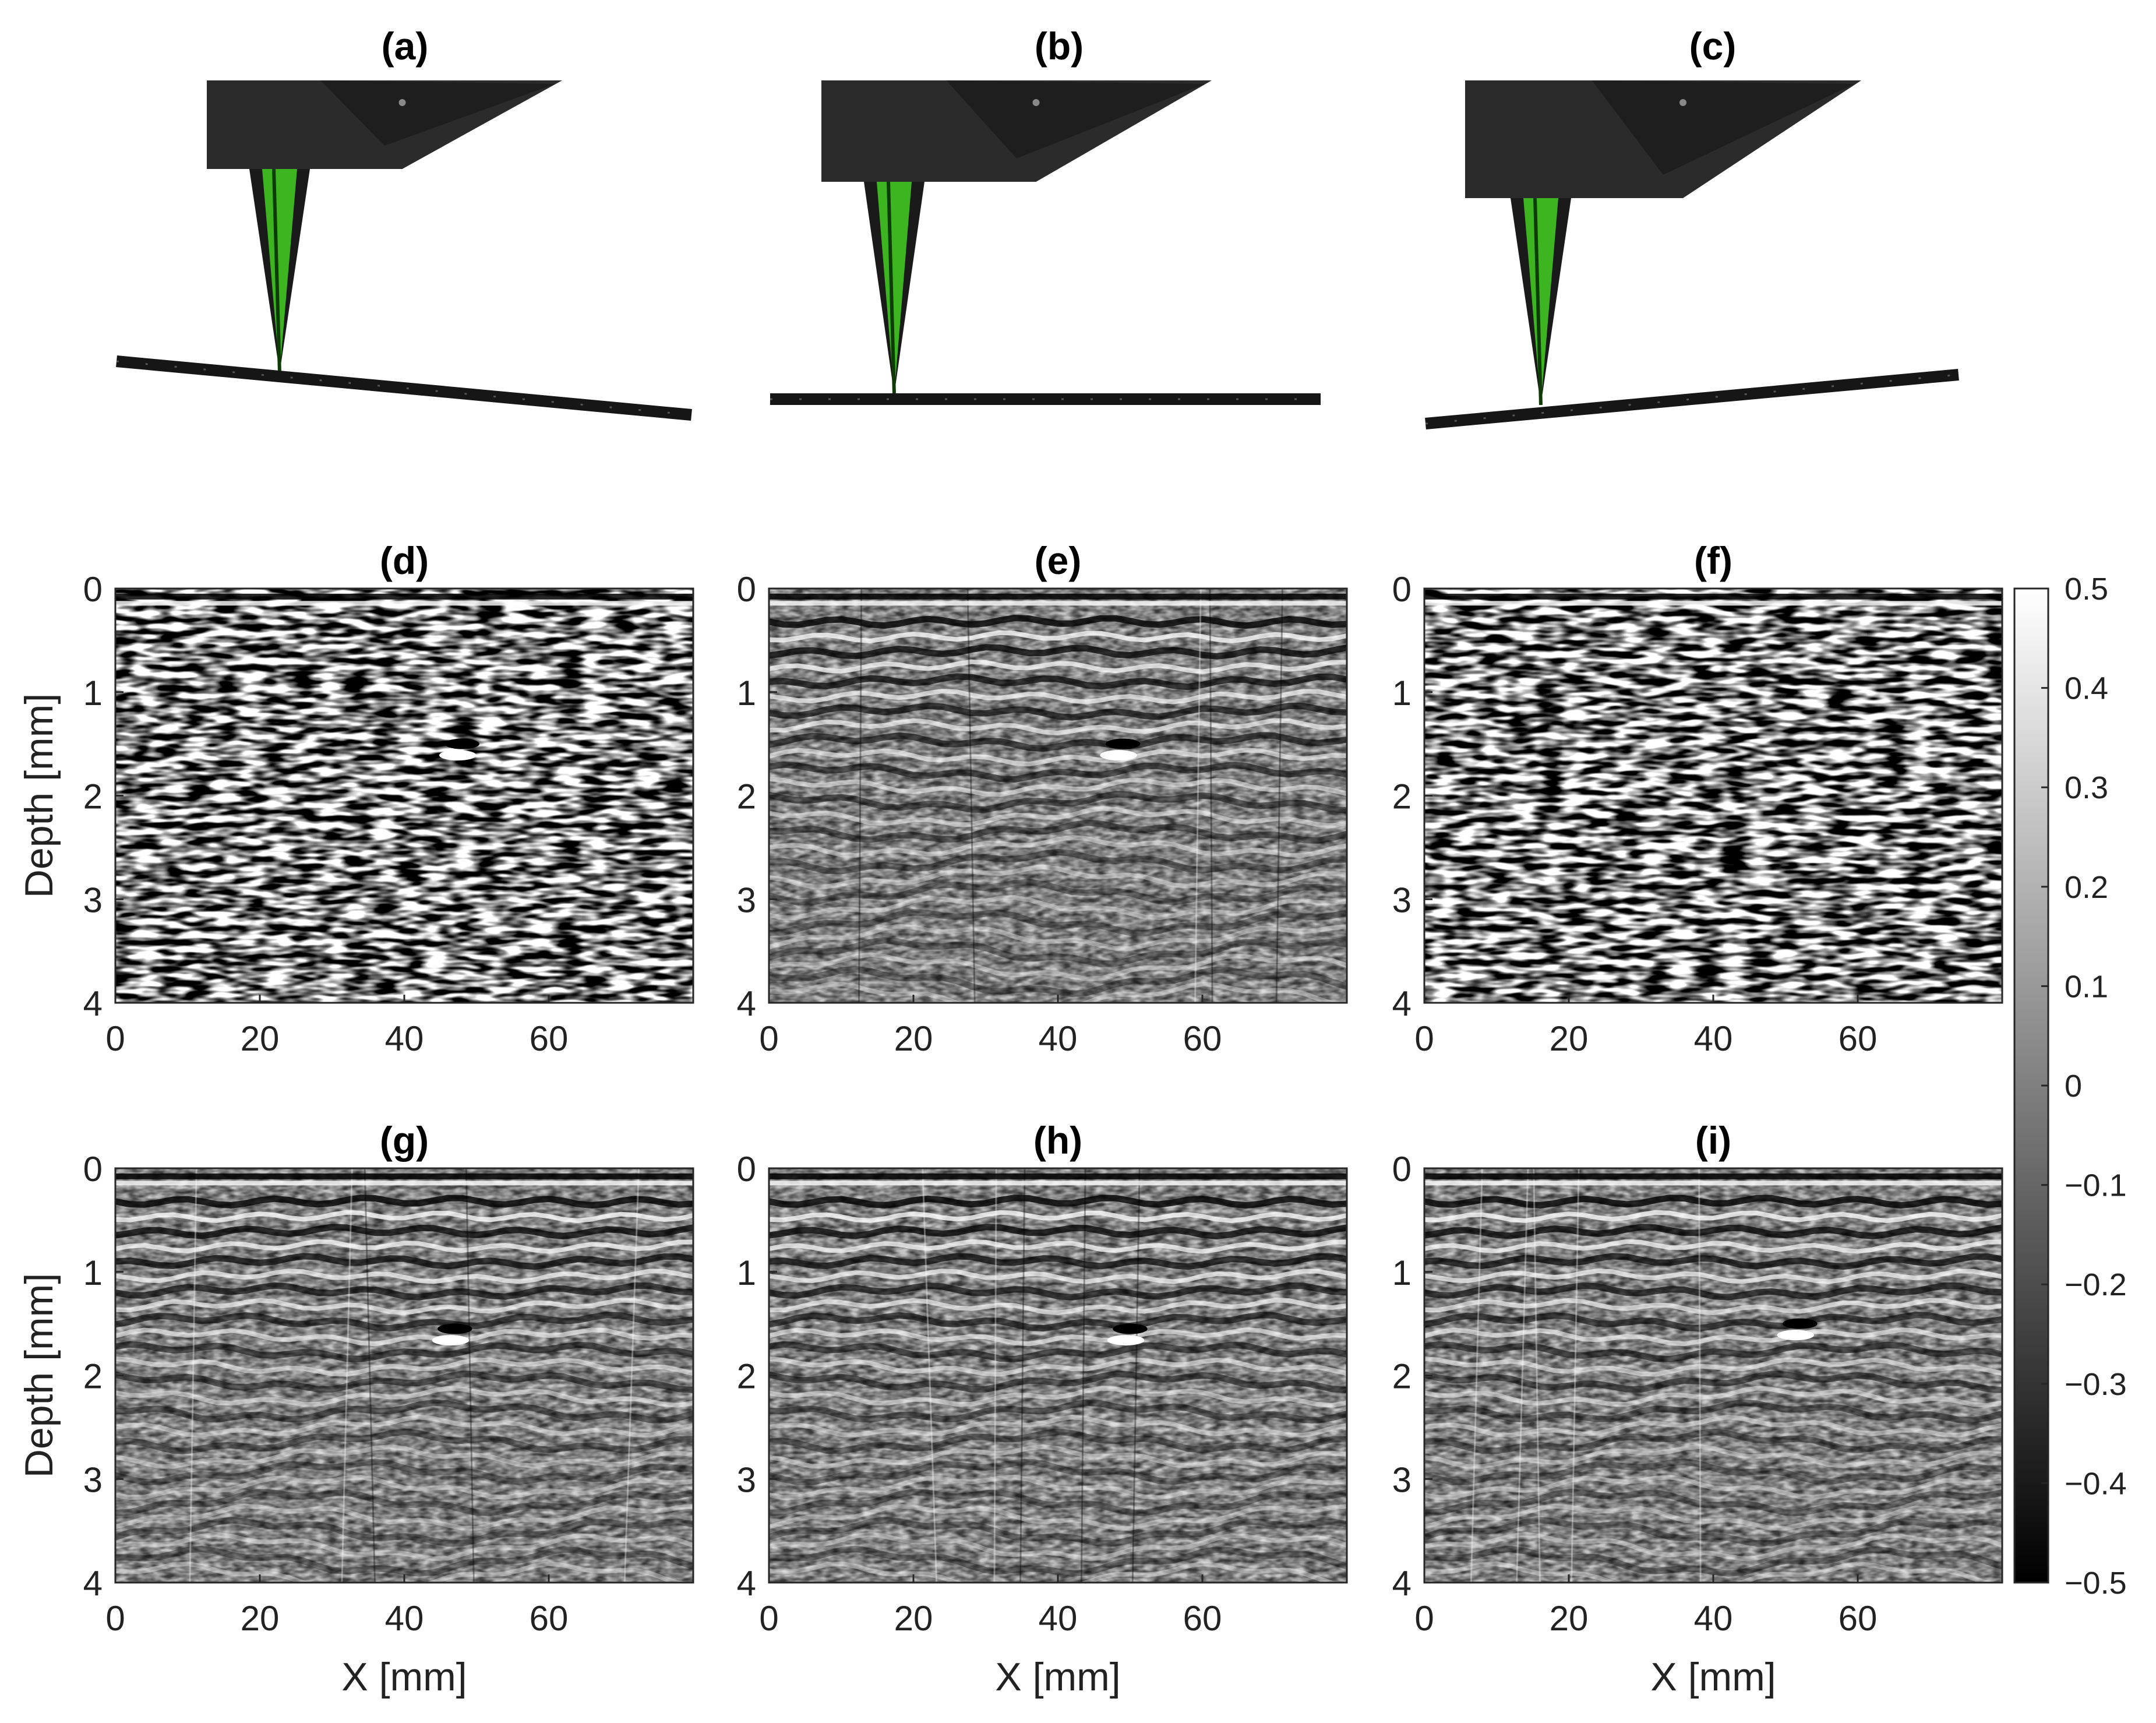 Image resolution: width=2156 pixels, height=1723 pixels. What do you see at coordinates (1045, 214) in the screenshot?
I see `illustration-b: (b)` at bounding box center [1045, 214].